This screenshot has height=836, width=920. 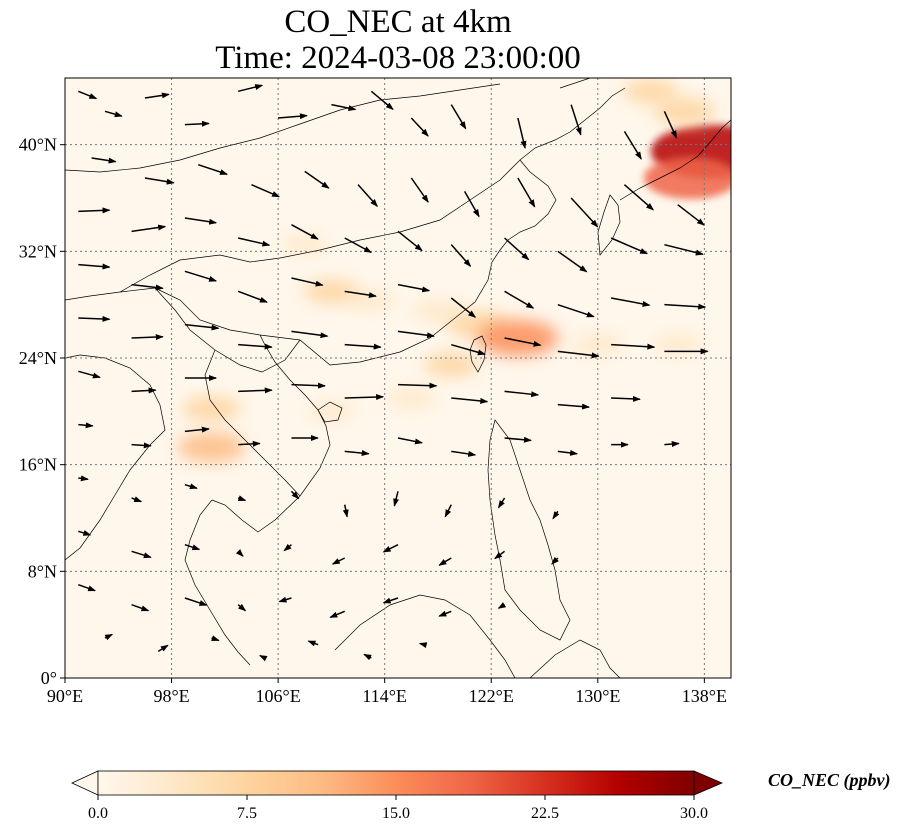 What do you see at coordinates (597, 696) in the screenshot?
I see `lon-tick-label: 130°E` at bounding box center [597, 696].